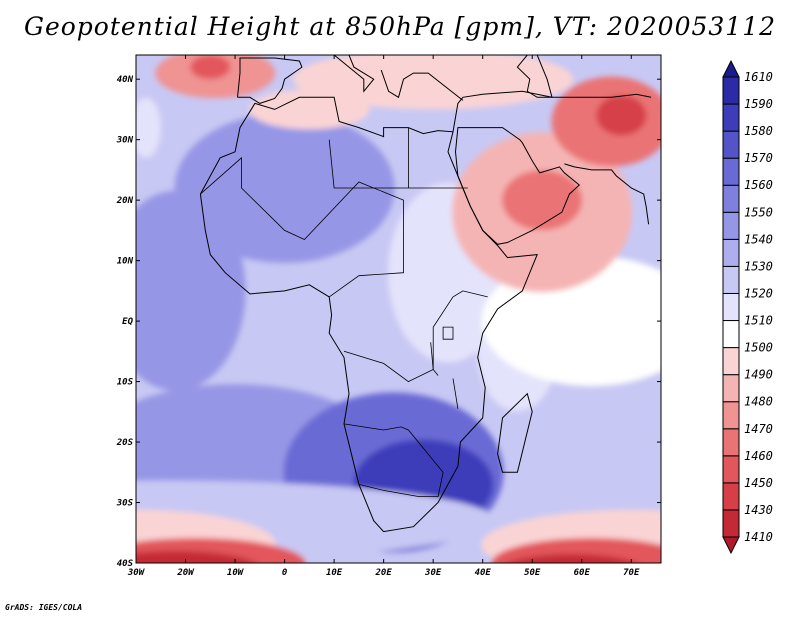 The height and width of the screenshot is (618, 800). What do you see at coordinates (758, 510) in the screenshot?
I see `colorbar-label: 1430` at bounding box center [758, 510].